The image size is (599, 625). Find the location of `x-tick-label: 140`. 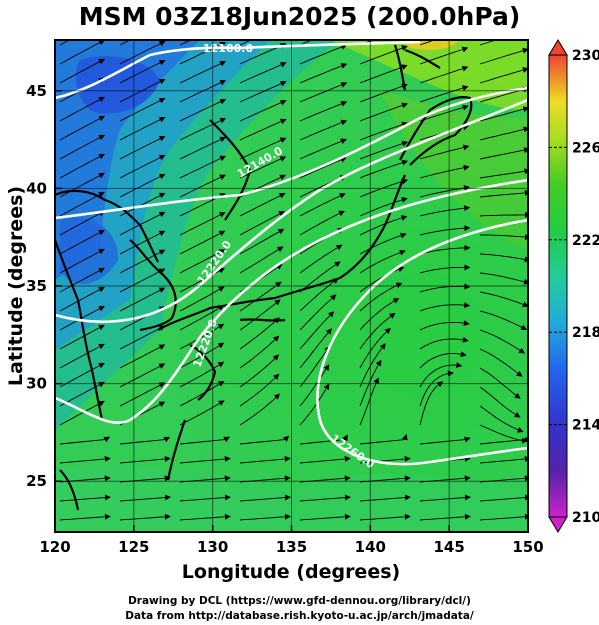

x-tick-label: 140 is located at coordinates (370, 547).